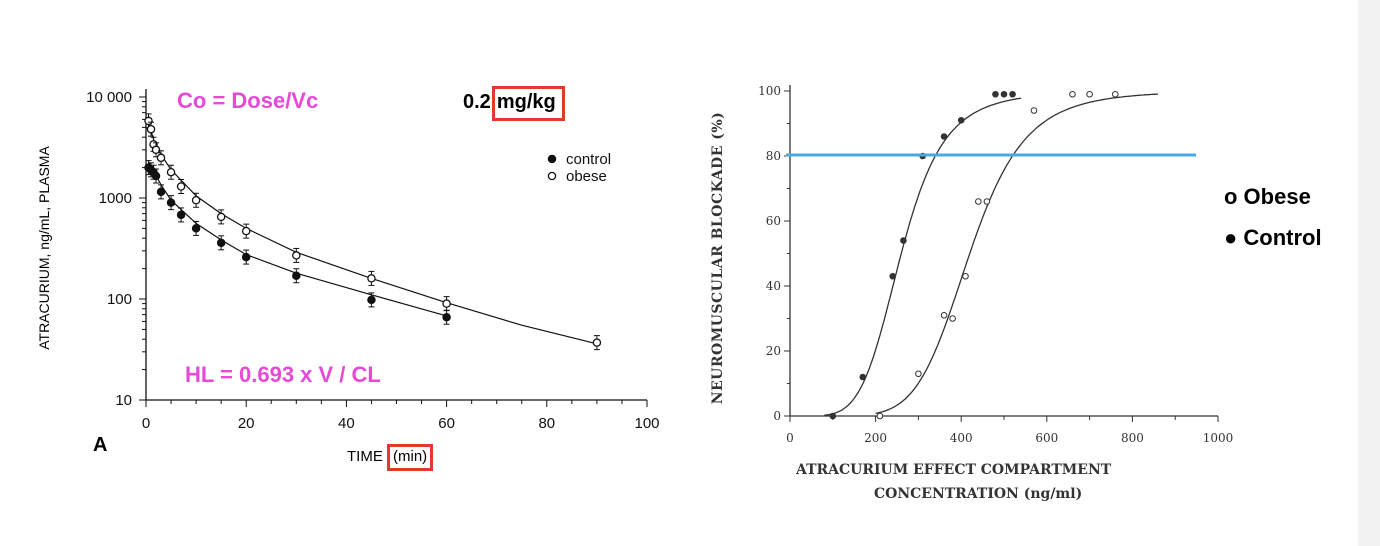  What do you see at coordinates (477, 102) in the screenshot?
I see `dose-value: 0.2` at bounding box center [477, 102].